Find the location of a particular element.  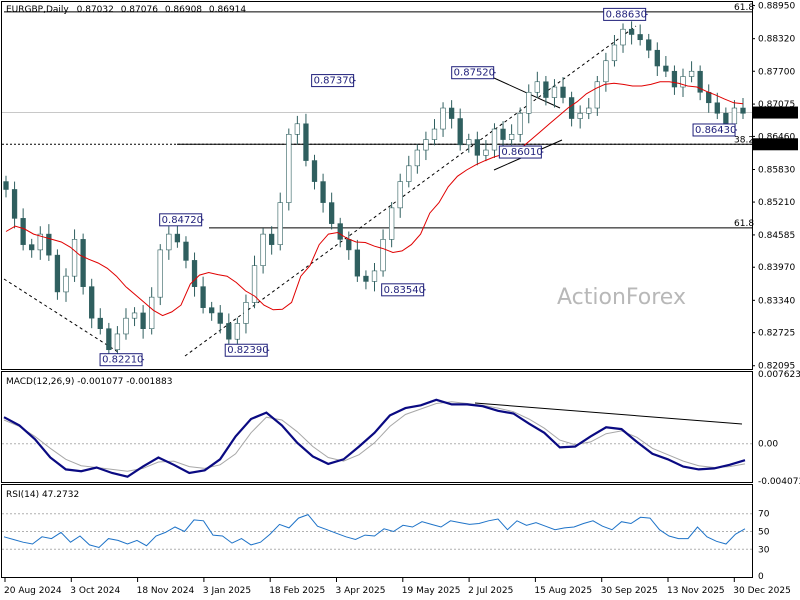

swing-label: 0.86010 is located at coordinates (521, 152).